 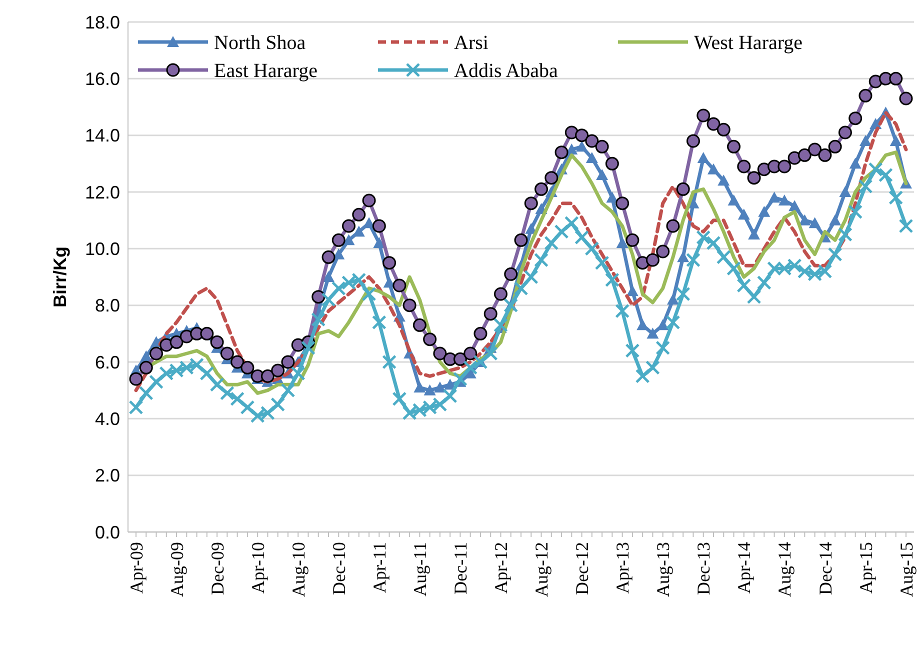 What do you see at coordinates (107, 476) in the screenshot?
I see `y-tick-label: 2.0` at bounding box center [107, 476].